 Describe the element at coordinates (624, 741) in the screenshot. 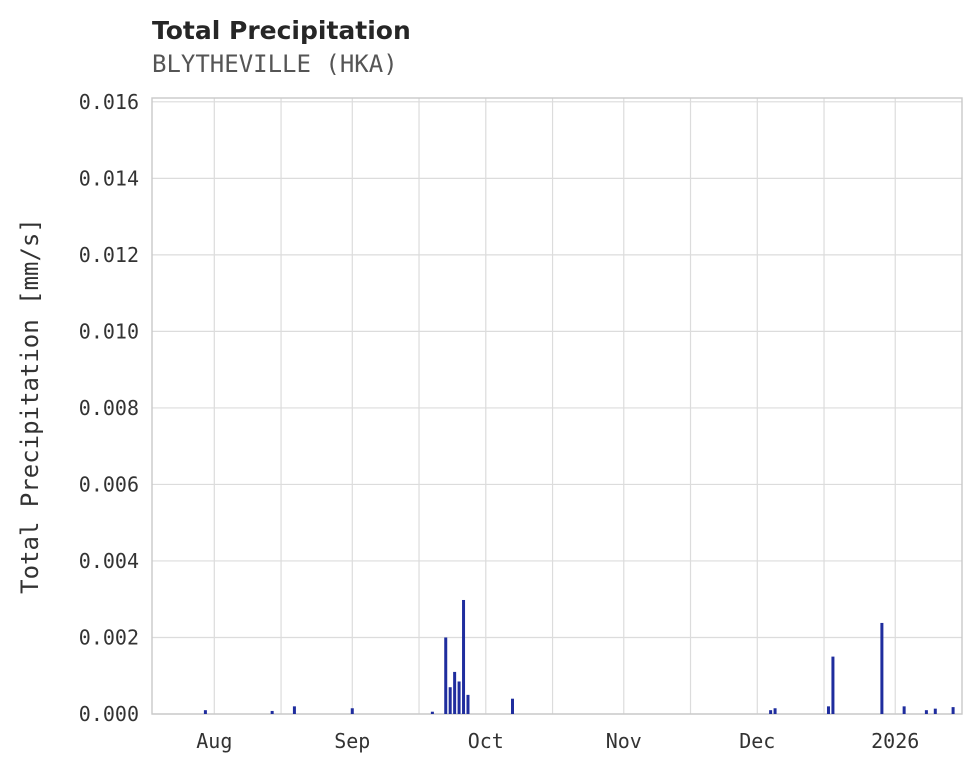

I see `x-tick-label: Nov` at that location.